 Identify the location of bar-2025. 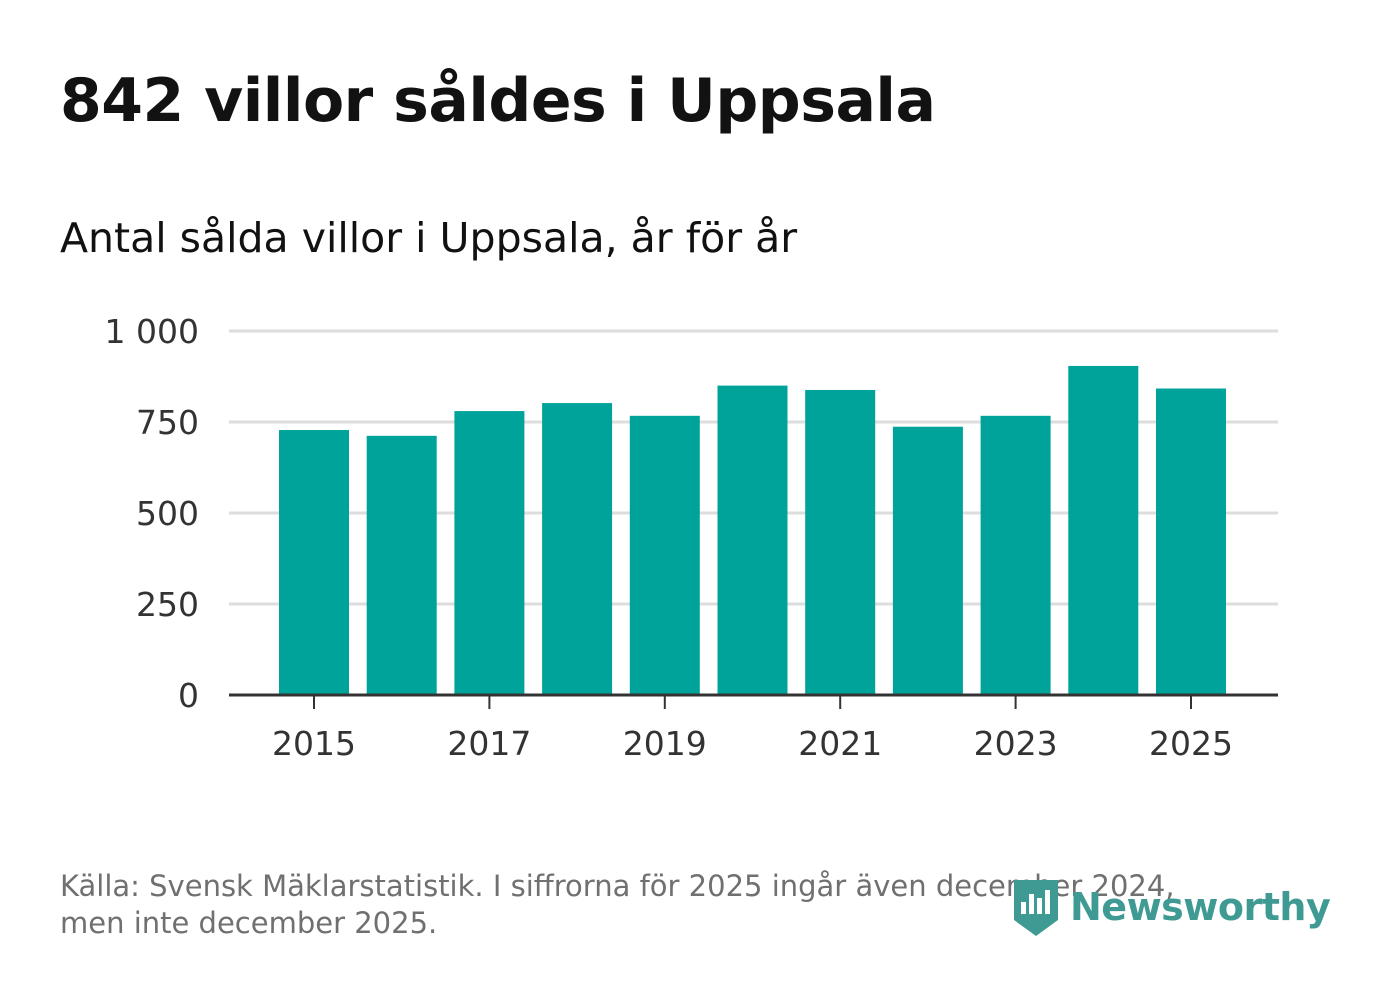
(1191, 541).